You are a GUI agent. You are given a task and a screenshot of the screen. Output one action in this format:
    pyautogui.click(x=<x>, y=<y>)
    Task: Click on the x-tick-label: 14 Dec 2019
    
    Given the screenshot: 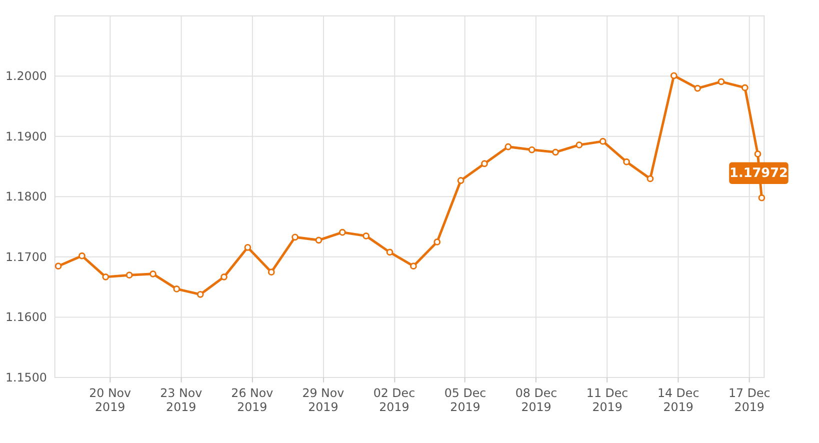 What is the action you would take?
    pyautogui.click(x=678, y=400)
    